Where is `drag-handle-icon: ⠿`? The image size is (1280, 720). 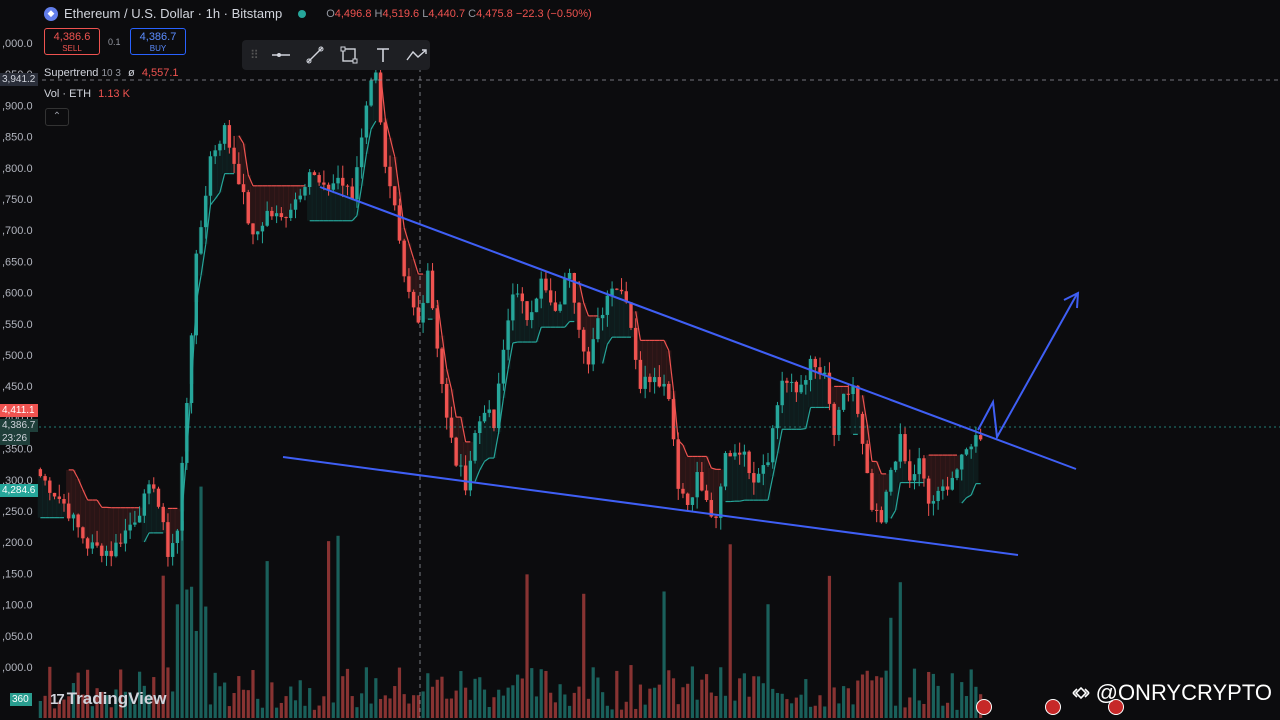
drag-handle-icon: ⠿ is located at coordinates (254, 55).